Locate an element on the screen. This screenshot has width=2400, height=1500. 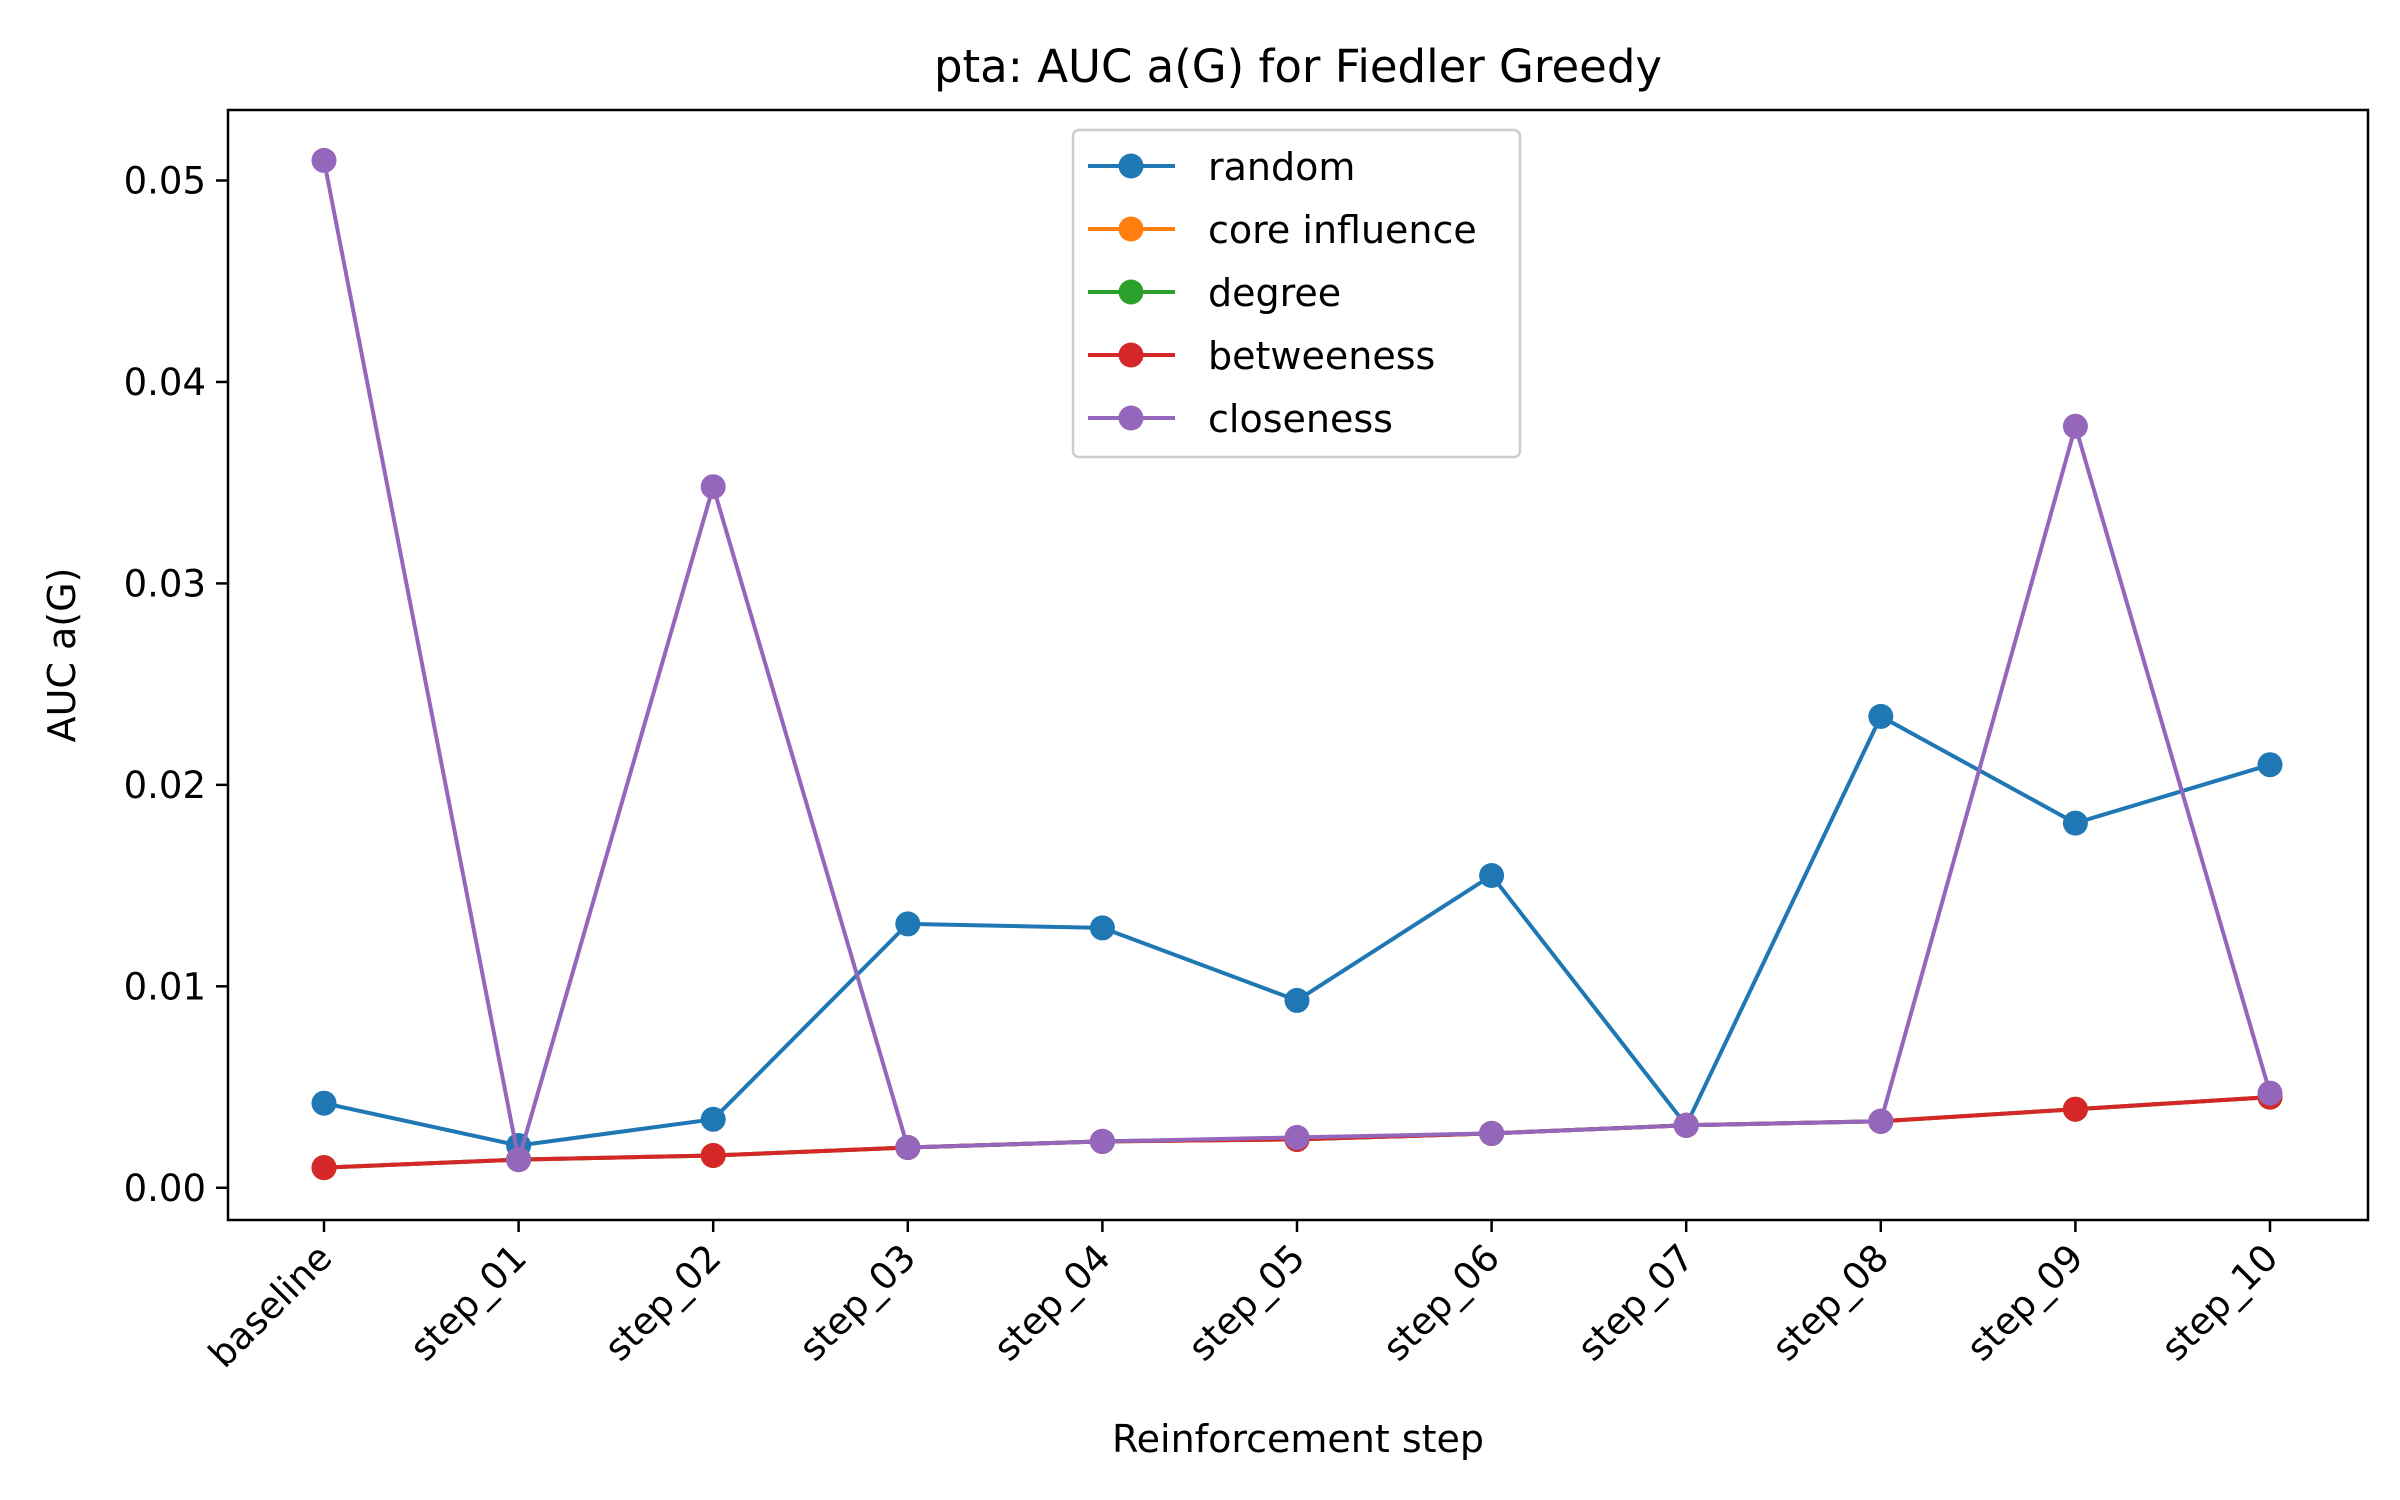
y-tick-label: 0.03 is located at coordinates (165, 583).